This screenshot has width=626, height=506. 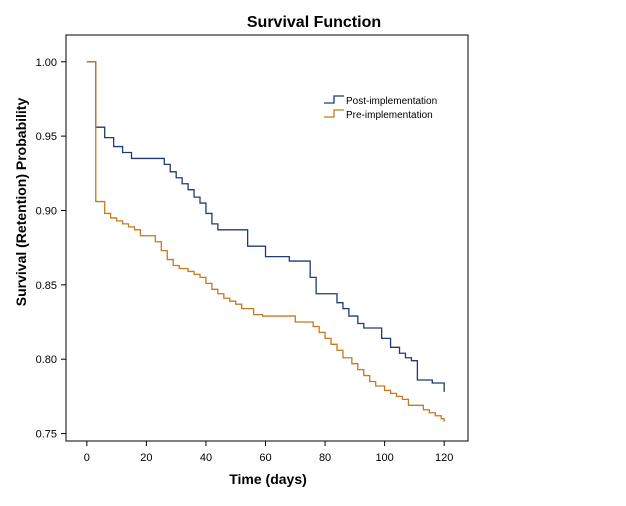 I want to click on y-tick-label: 0.95, so click(x=46, y=137).